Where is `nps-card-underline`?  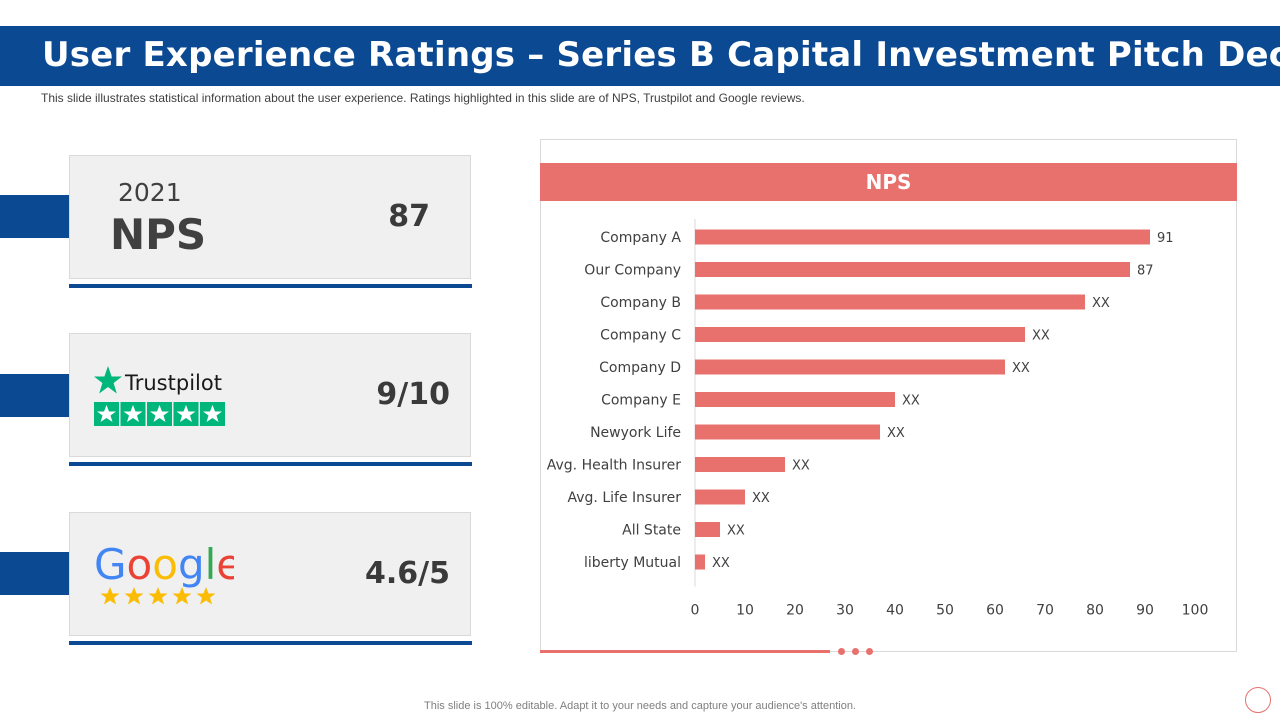
nps-card-underline is located at coordinates (270, 286).